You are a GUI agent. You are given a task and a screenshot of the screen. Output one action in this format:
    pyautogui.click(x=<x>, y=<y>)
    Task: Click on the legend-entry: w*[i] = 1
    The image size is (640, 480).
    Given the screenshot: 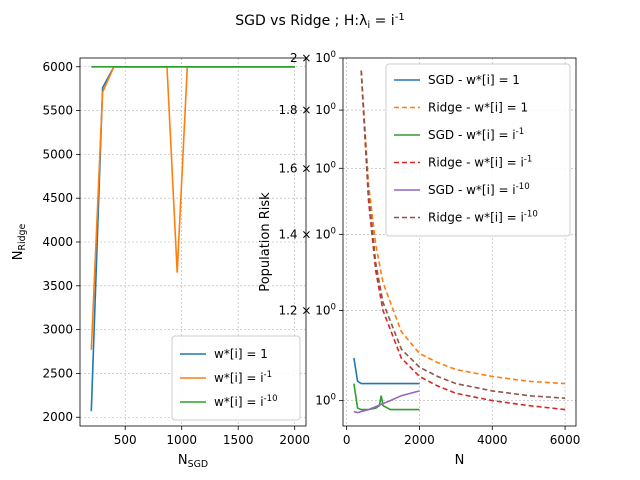 What is the action you would take?
    pyautogui.click(x=241, y=354)
    